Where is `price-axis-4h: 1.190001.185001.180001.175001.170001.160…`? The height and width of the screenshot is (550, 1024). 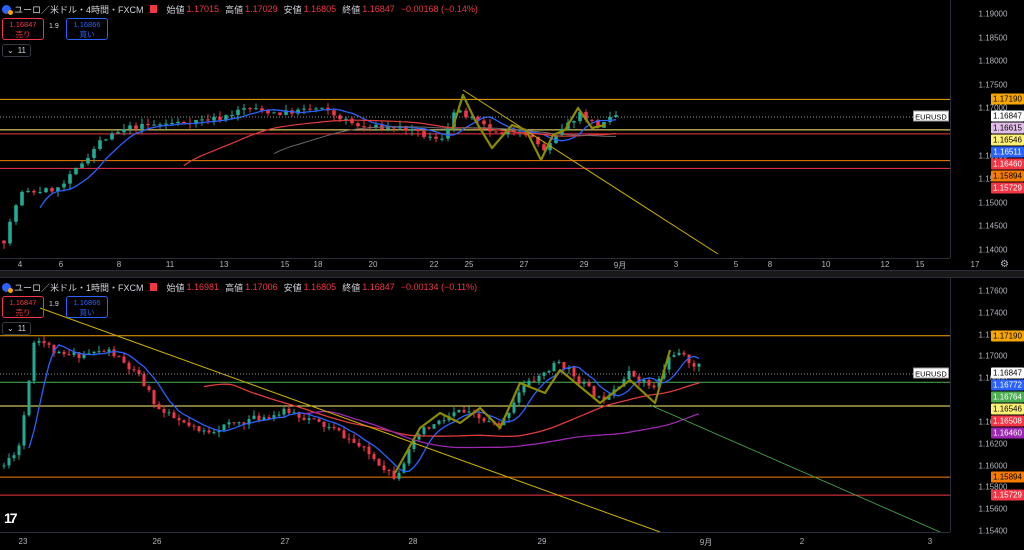 price-axis-4h: 1.190001.185001.180001.175001.170001.160… is located at coordinates (968, 129).